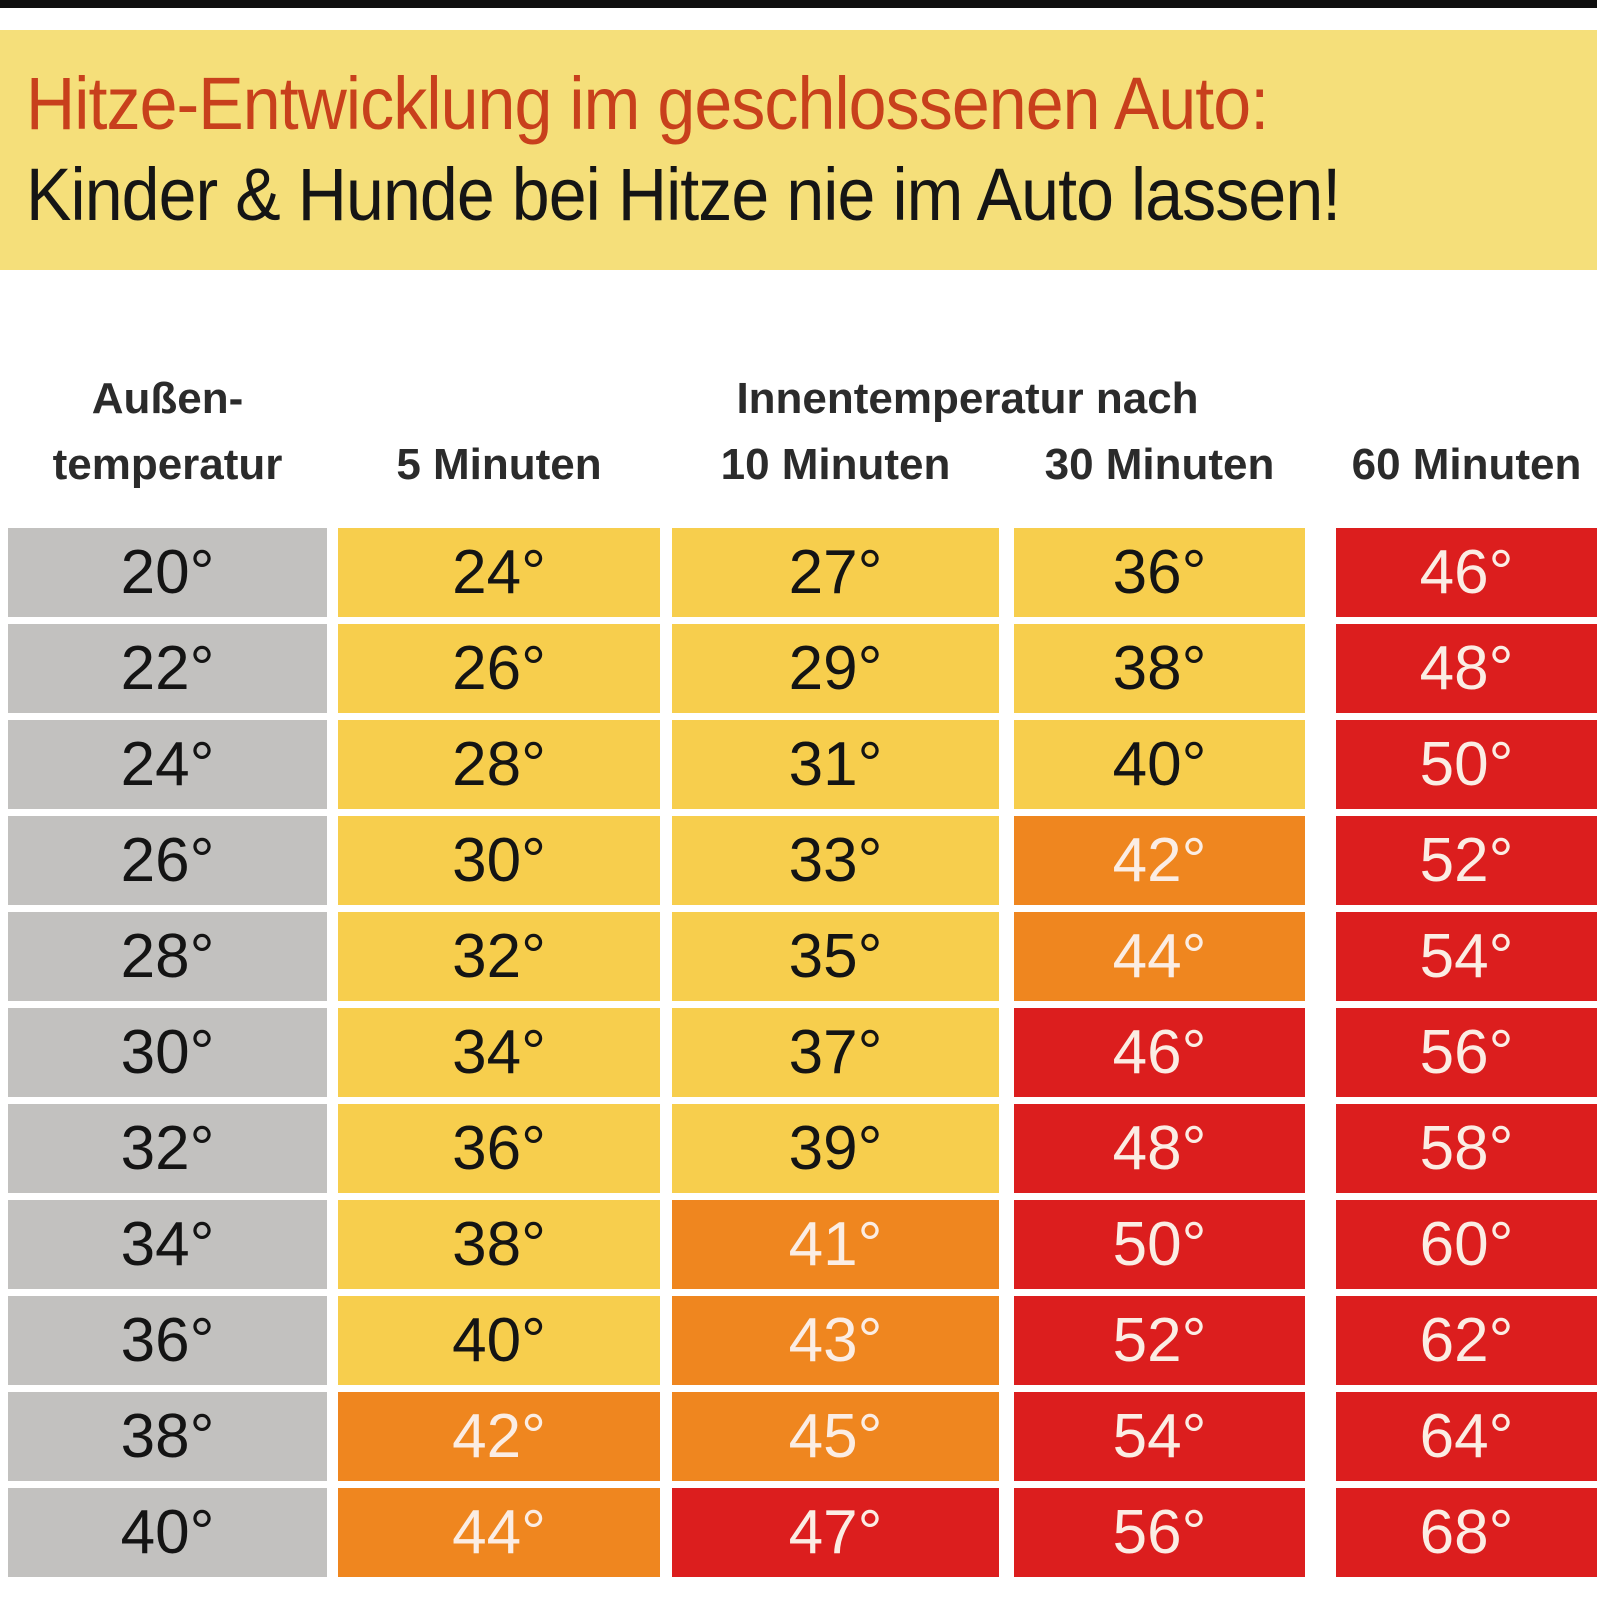 The image size is (1597, 1600). What do you see at coordinates (835, 1244) in the screenshot?
I see `inside-temp-cell: 41°` at bounding box center [835, 1244].